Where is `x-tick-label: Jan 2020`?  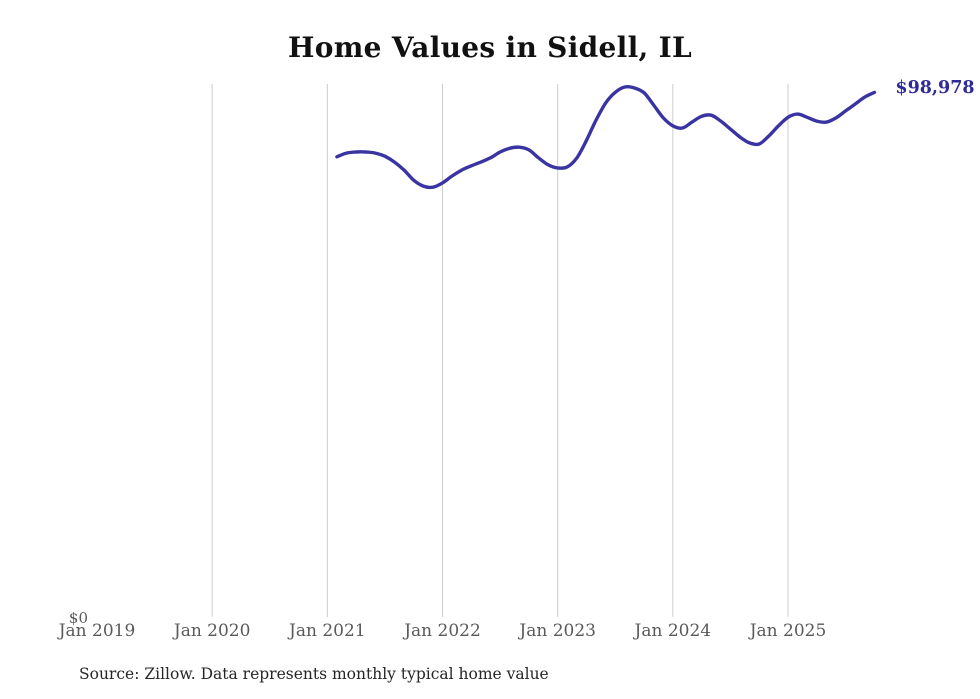 x-tick-label: Jan 2020 is located at coordinates (211, 631).